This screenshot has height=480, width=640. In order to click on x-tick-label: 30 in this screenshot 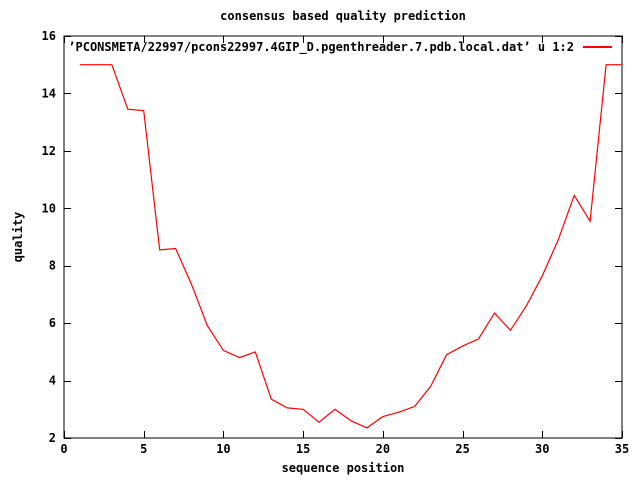, I will do `click(542, 449)`.